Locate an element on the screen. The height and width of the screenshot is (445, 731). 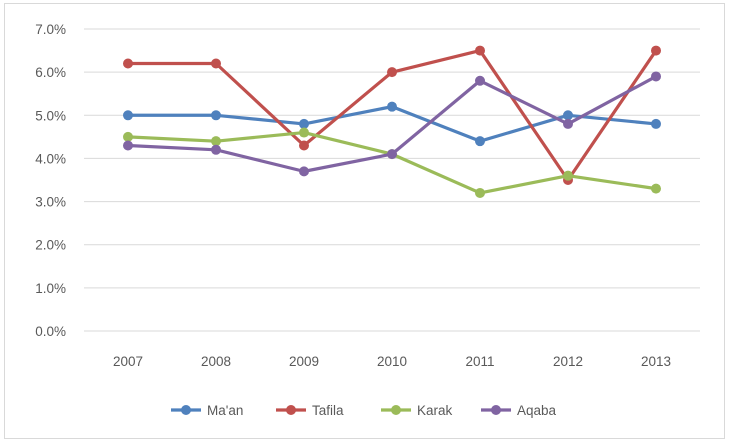
y-tick-label: 7.0% is located at coordinates (50, 29).